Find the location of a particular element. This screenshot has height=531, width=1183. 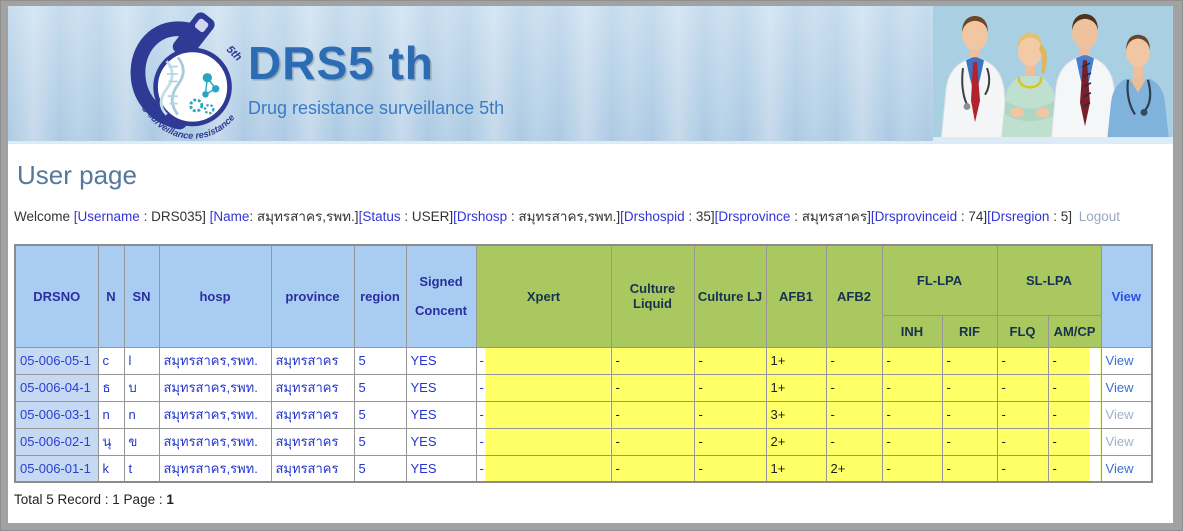

col-header-drsno: DRSNO is located at coordinates (56, 296).